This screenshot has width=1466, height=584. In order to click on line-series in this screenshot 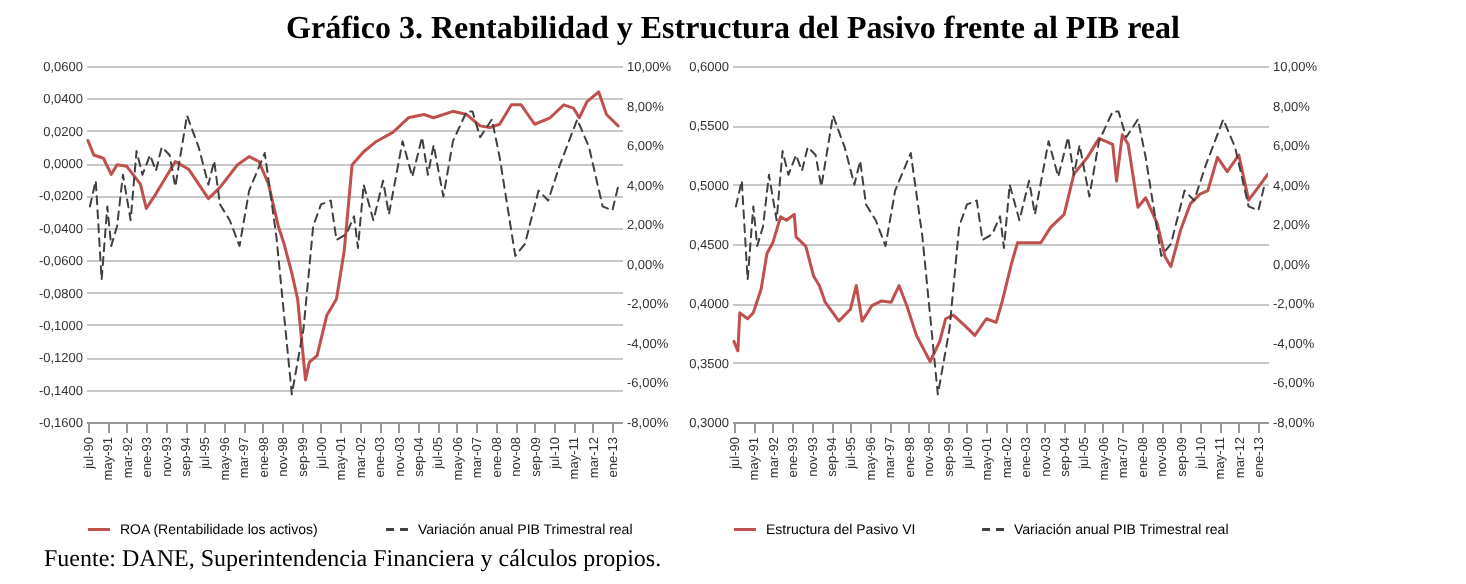, I will do `click(1000, 248)`.